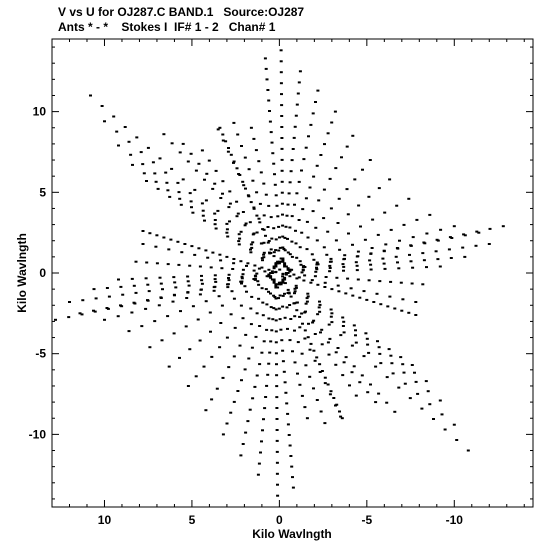 This screenshot has width=540, height=547. What do you see at coordinates (455, 520) in the screenshot?
I see `x-tick-label-4: -10` at bounding box center [455, 520].